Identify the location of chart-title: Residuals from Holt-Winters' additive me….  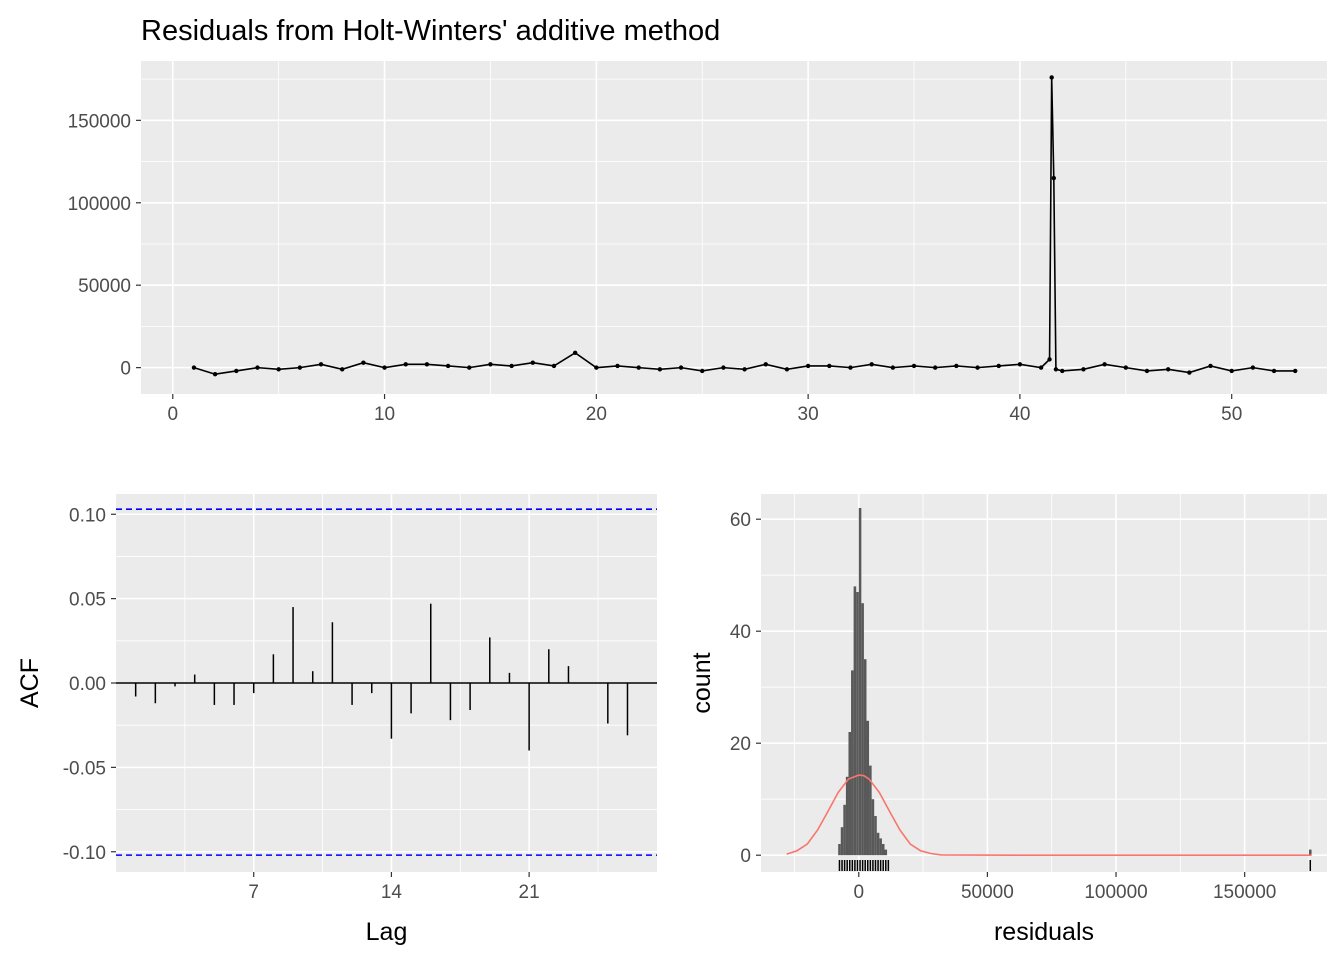
(430, 31).